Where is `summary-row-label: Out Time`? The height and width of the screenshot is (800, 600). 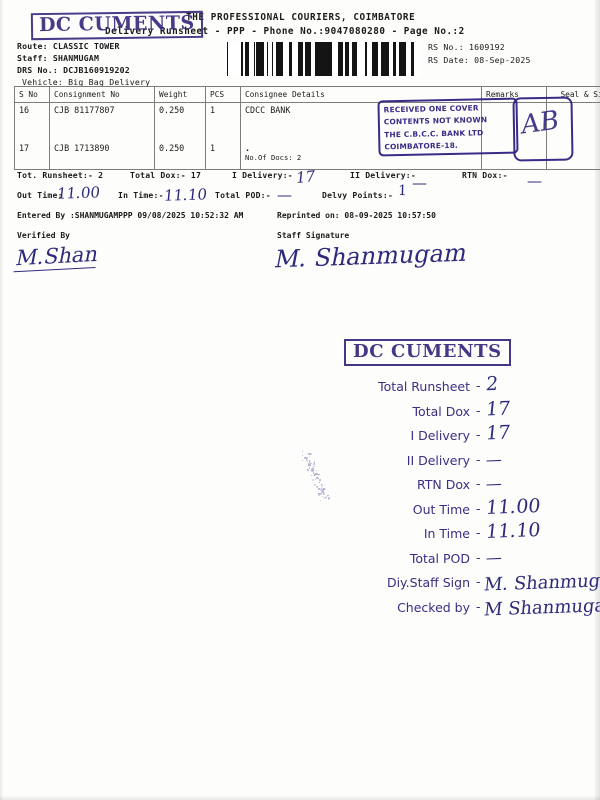
summary-row-label: Out Time is located at coordinates (441, 509).